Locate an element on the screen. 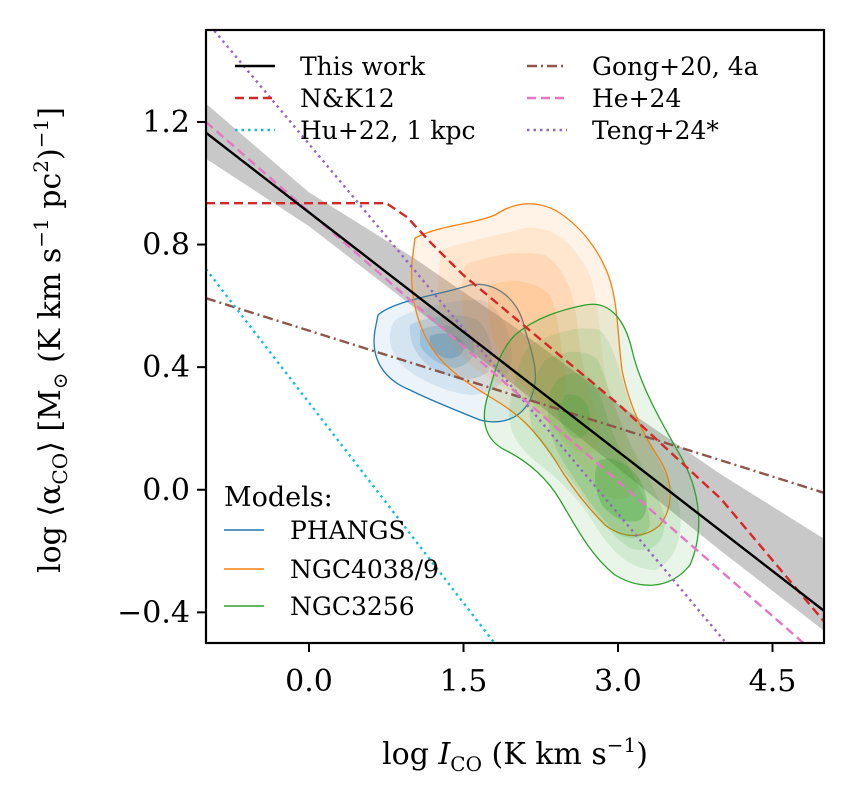 The width and height of the screenshot is (853, 801). legend-label-ngc3256: NGC3256 is located at coordinates (352, 606).